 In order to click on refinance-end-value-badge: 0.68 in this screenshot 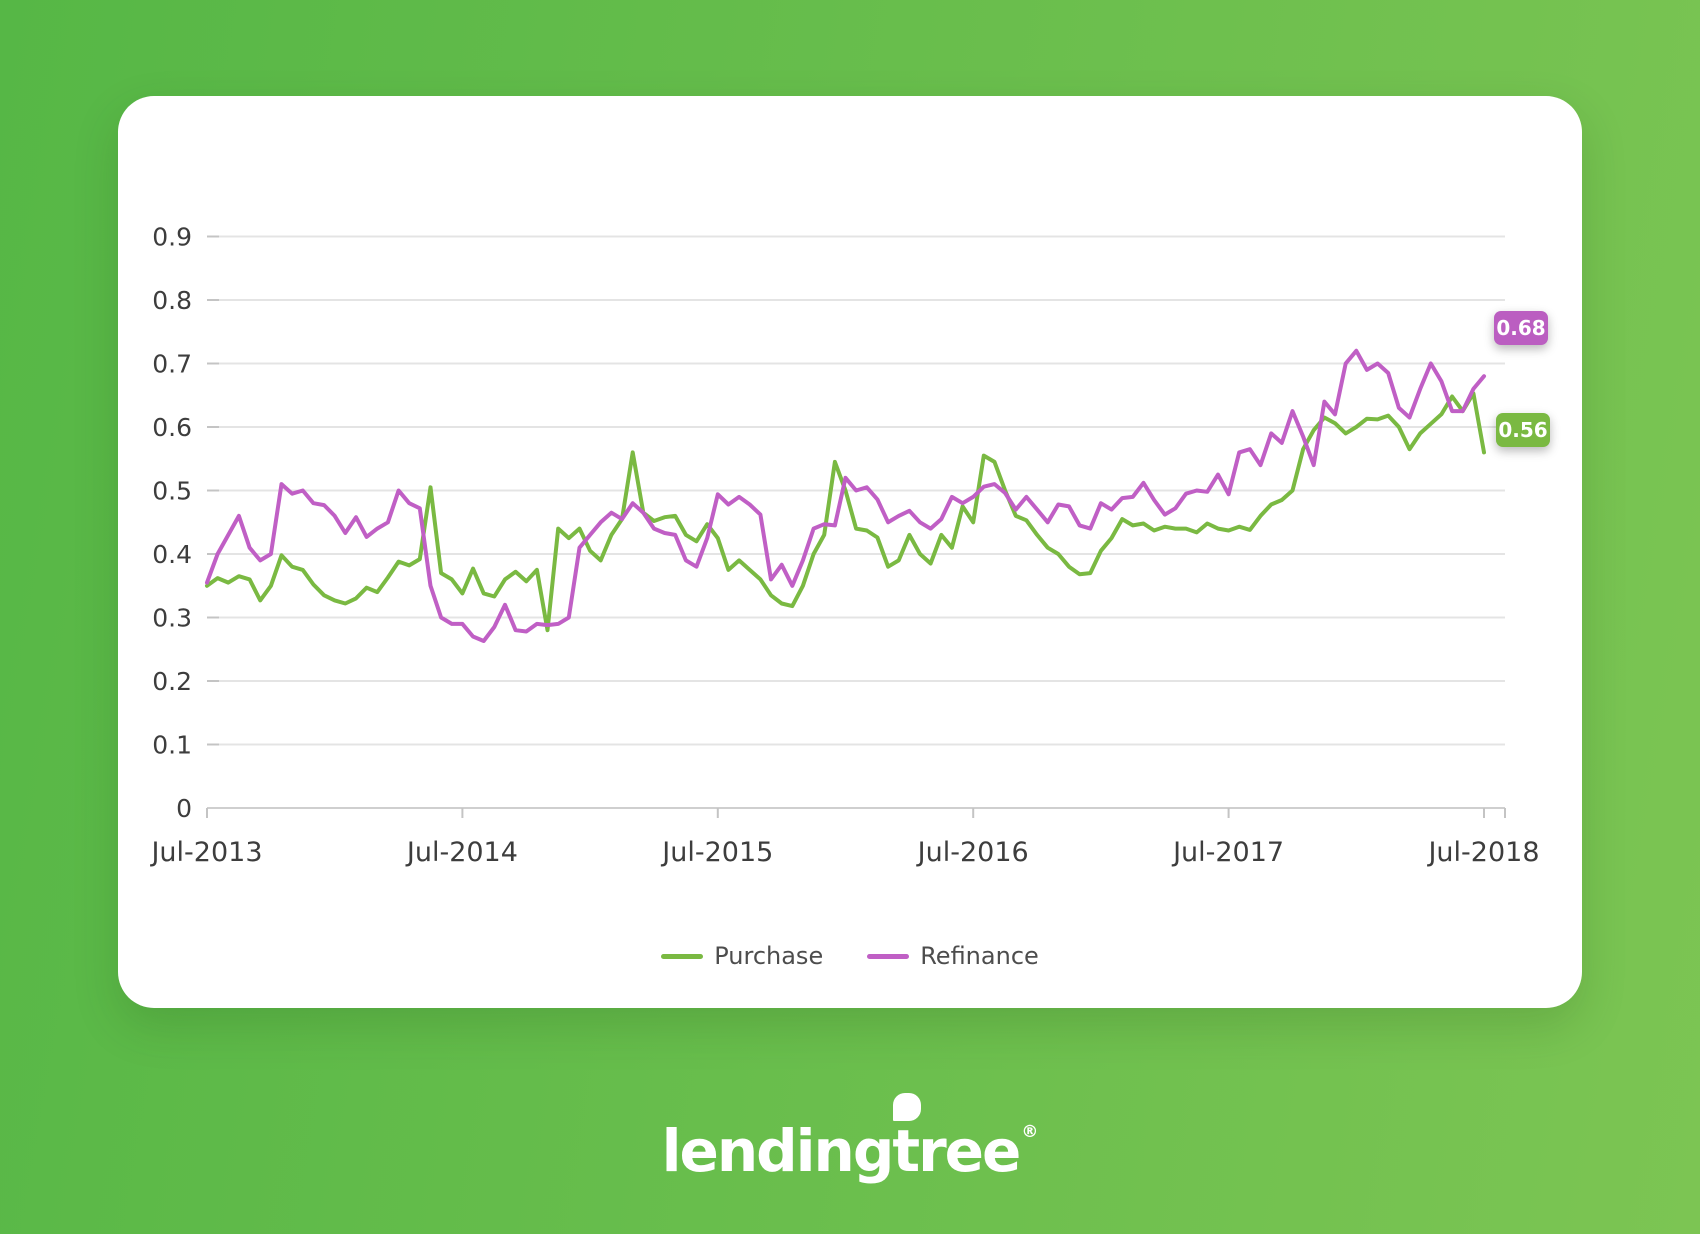, I will do `click(1521, 328)`.